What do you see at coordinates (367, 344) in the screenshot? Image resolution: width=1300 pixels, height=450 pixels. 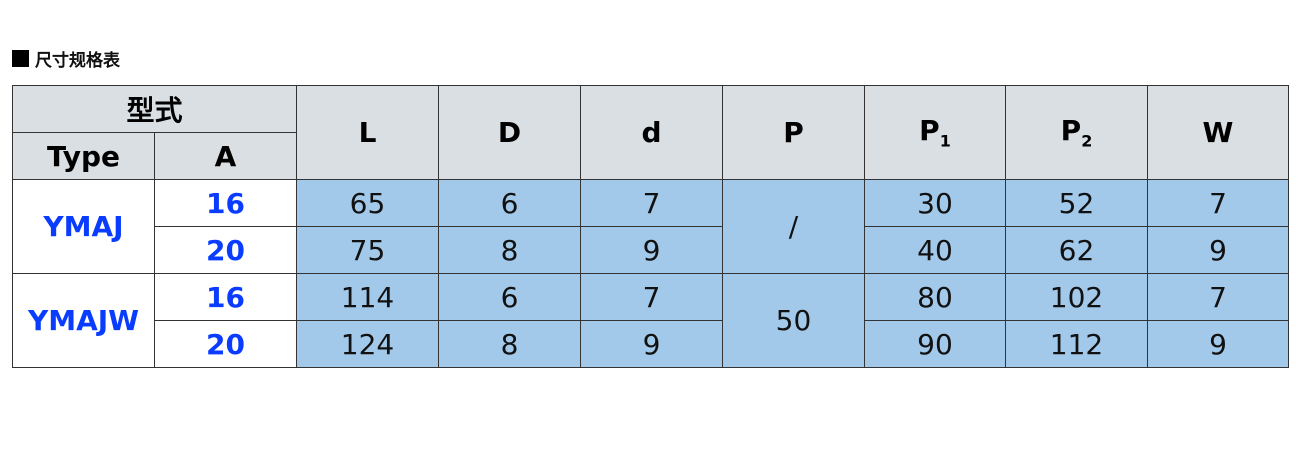 I see `L-cell: 124` at bounding box center [367, 344].